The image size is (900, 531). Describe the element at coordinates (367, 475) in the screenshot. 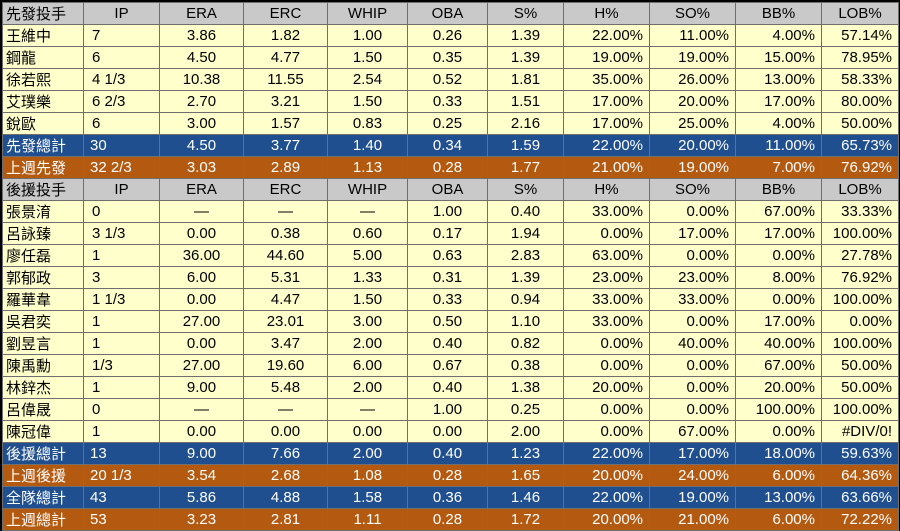

I see `table-cell: 1.08` at that location.